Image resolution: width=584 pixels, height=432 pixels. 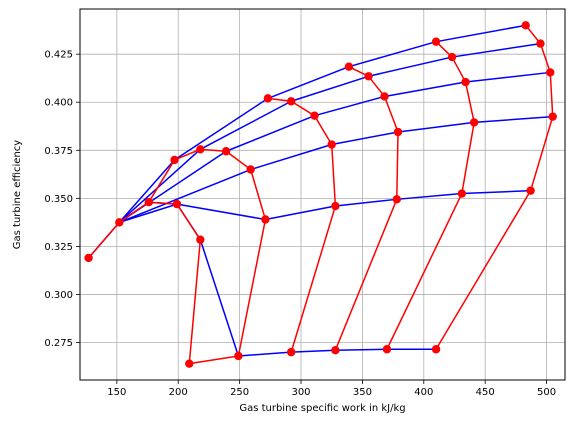 I want to click on y-axis-label: Gas turbine efficiency, so click(x=17, y=195).